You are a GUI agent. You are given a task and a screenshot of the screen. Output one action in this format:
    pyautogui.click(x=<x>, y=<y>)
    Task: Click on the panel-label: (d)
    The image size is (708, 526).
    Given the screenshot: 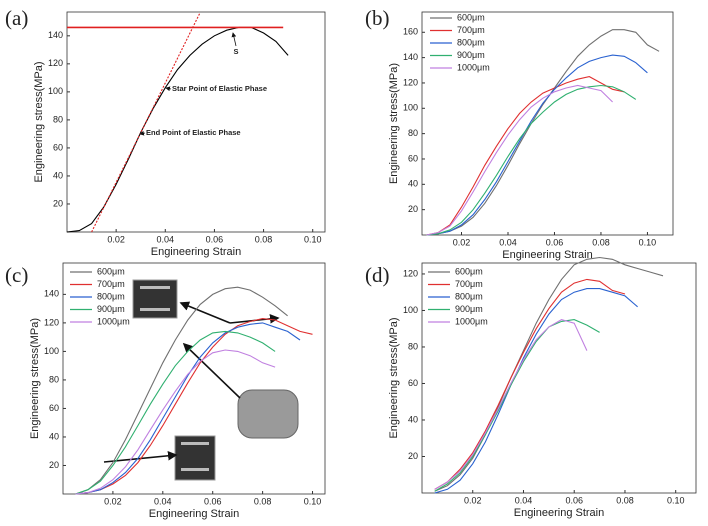 What is the action you would take?
    pyautogui.click(x=377, y=275)
    